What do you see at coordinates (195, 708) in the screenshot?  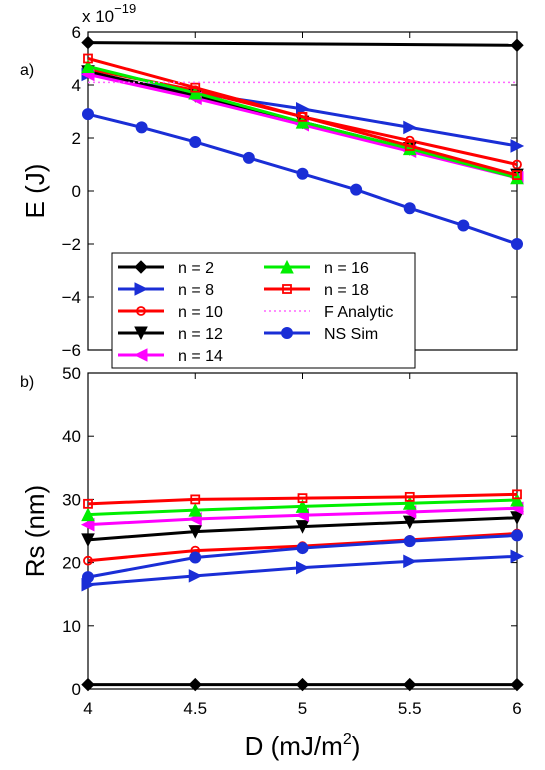 I see `x-tick-label: 4.5` at bounding box center [195, 708].